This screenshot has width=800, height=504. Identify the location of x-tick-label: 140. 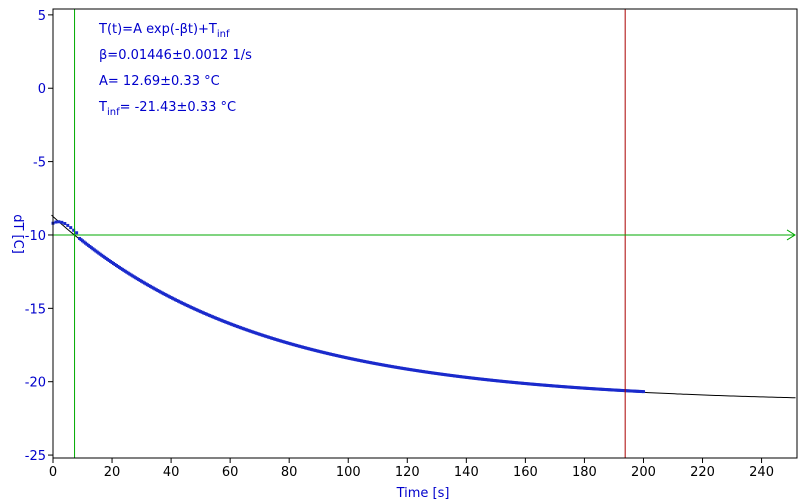
(466, 472).